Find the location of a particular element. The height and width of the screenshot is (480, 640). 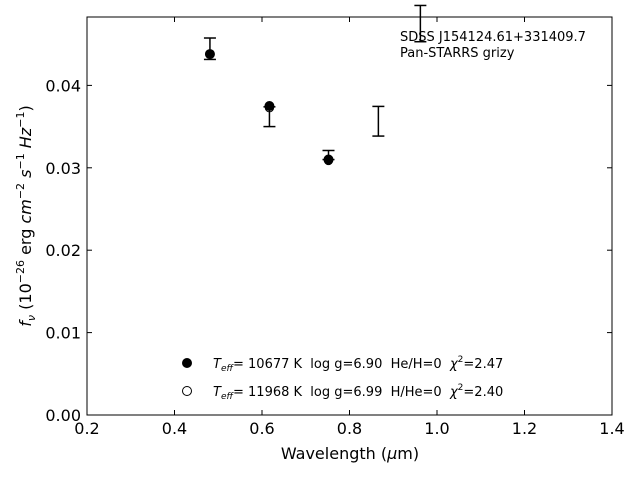

legend-entry-1: Teff= 10677 K log g=6.90 He/H=0 χ2=2.47 is located at coordinates (358, 364).